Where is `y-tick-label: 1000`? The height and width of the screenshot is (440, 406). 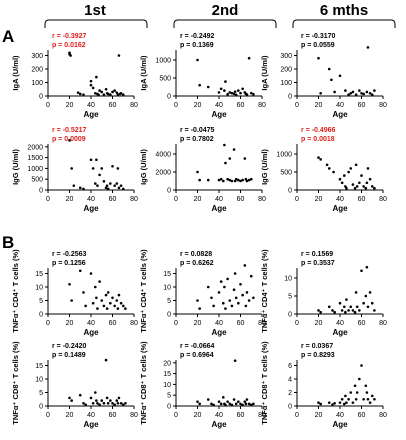
y-tick-label: 1000 is located at coordinates (35, 169).